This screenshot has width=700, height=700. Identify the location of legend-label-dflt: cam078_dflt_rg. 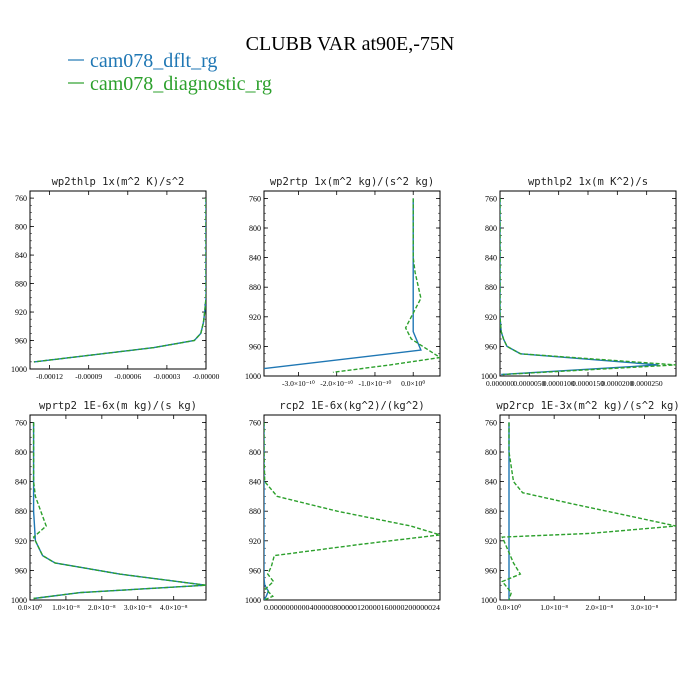
(153, 61).